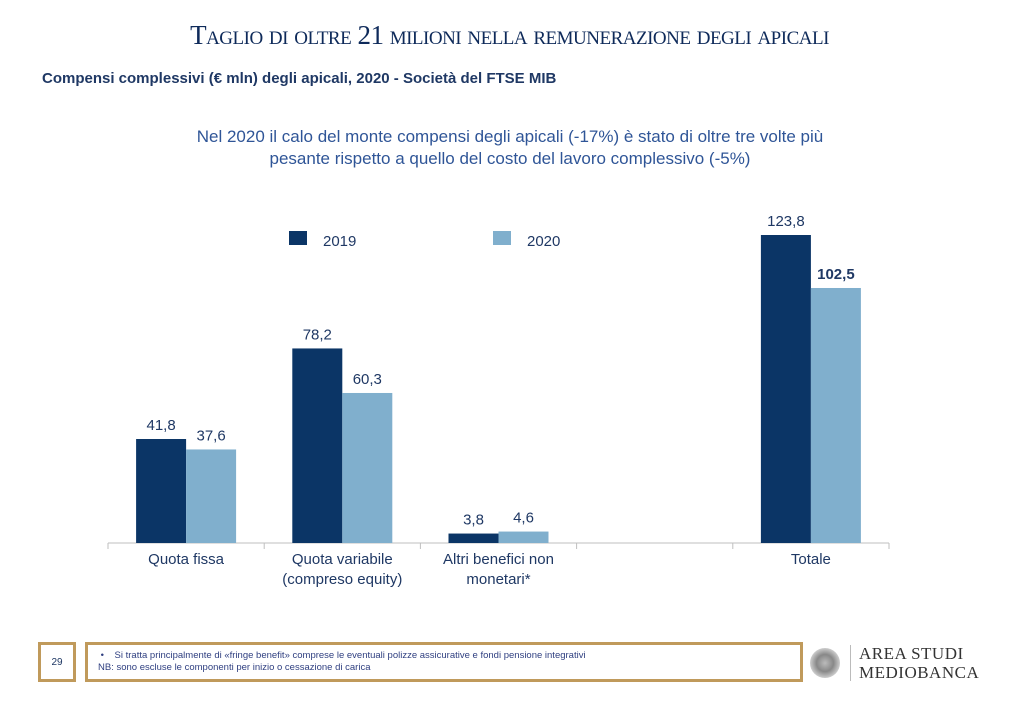  What do you see at coordinates (498, 579) in the screenshot?
I see `category-label: monetari*` at bounding box center [498, 579].